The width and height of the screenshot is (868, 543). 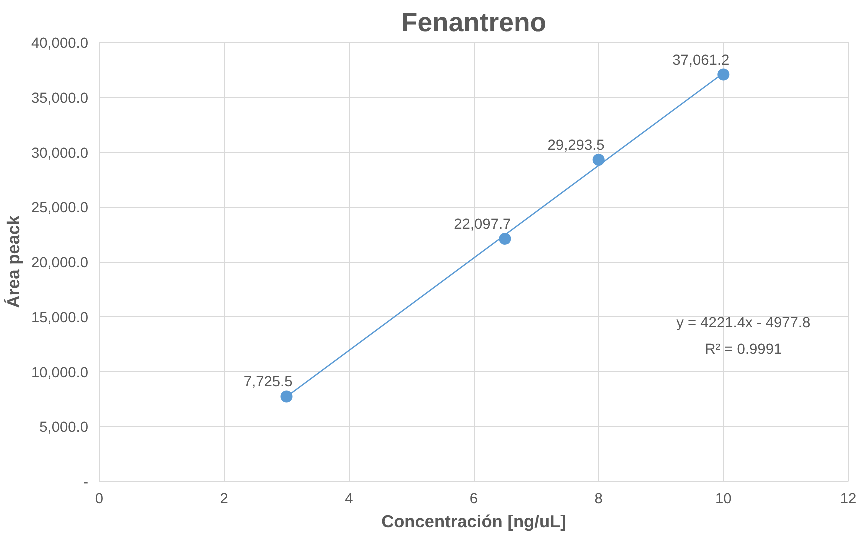 I want to click on x-tick-label: 6, so click(x=474, y=500).